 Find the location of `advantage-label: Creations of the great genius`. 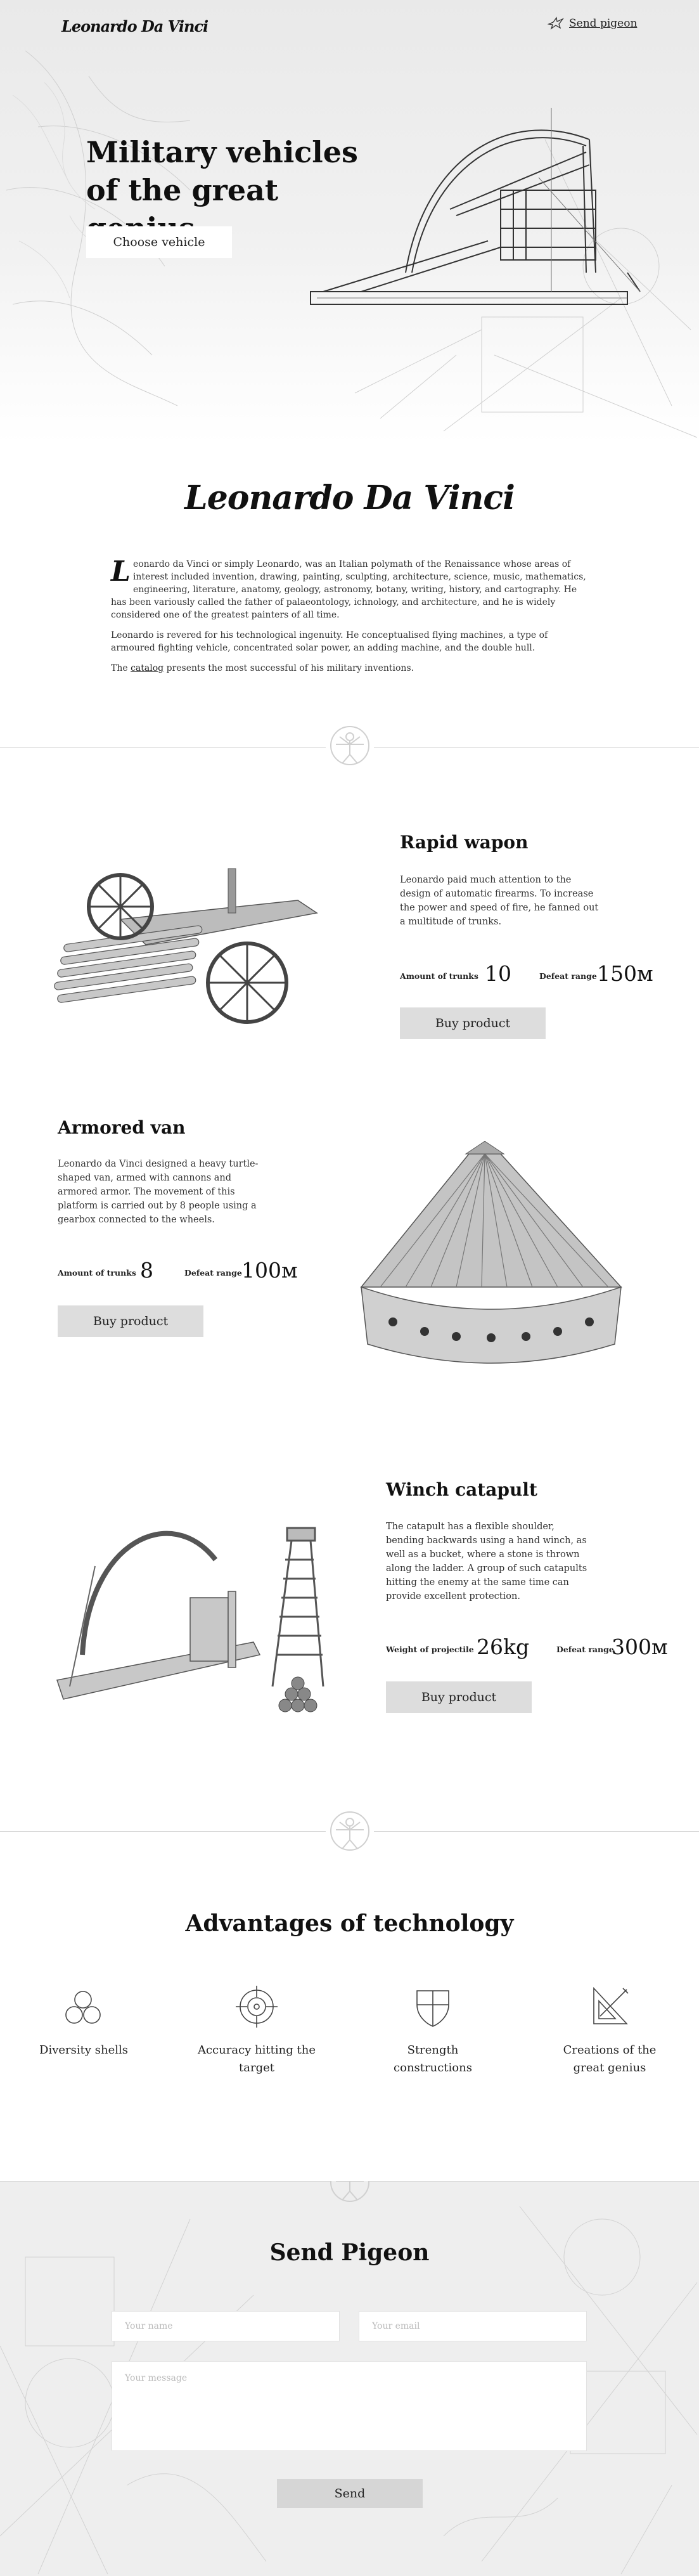

advantage-label: Creations of the great genius is located at coordinates (610, 2058).